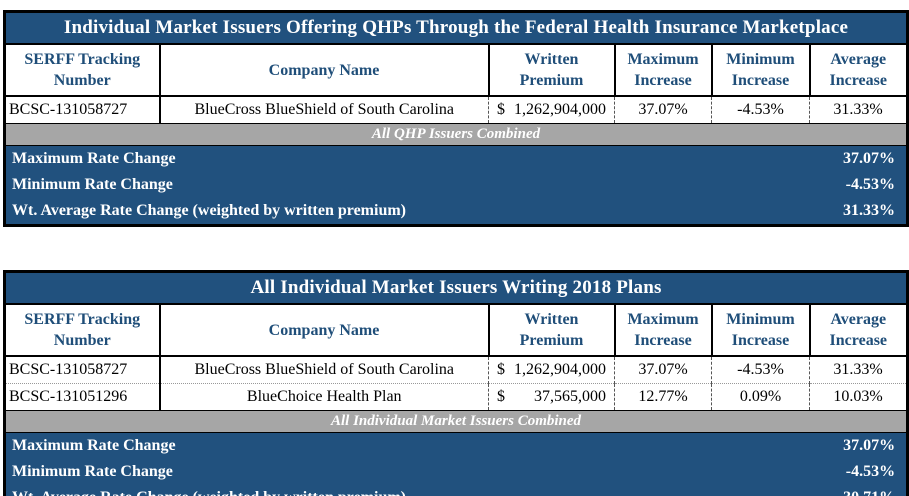  I want to click on minimum-increase-cell: 0.09%, so click(760, 397).